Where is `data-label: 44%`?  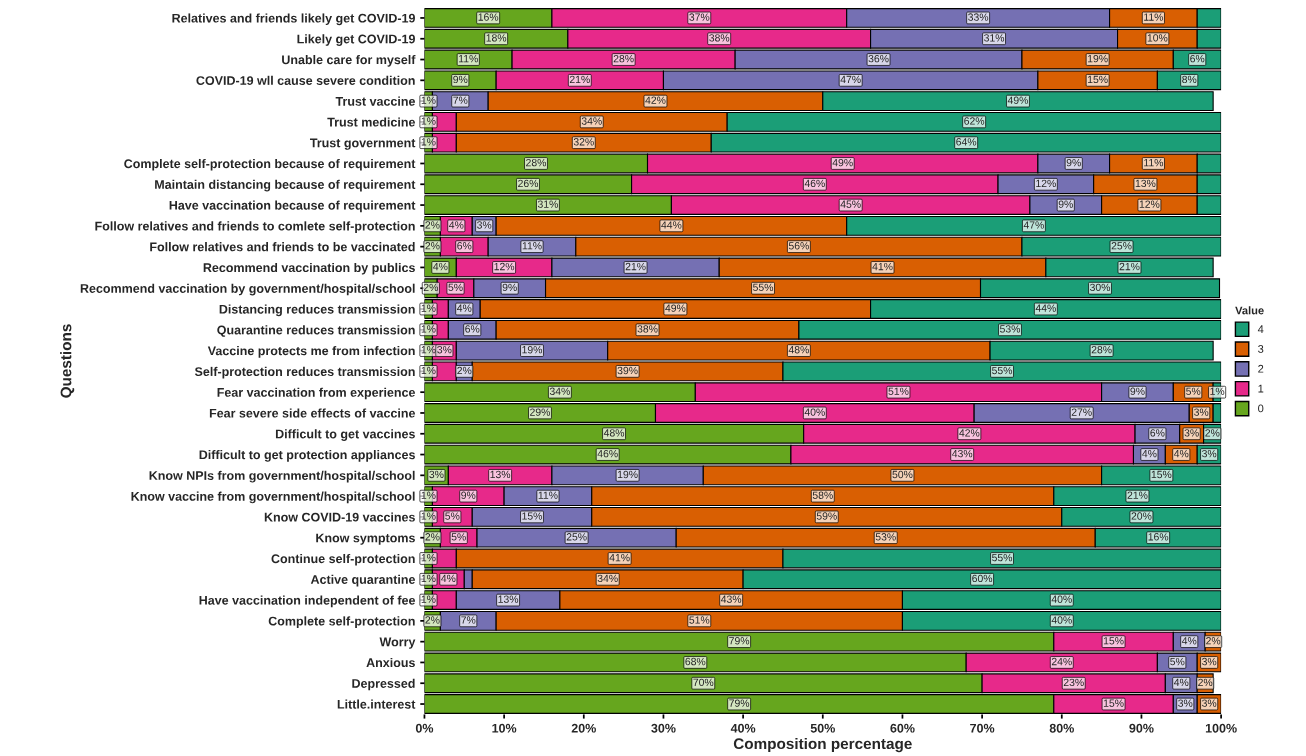
data-label: 44% is located at coordinates (671, 225).